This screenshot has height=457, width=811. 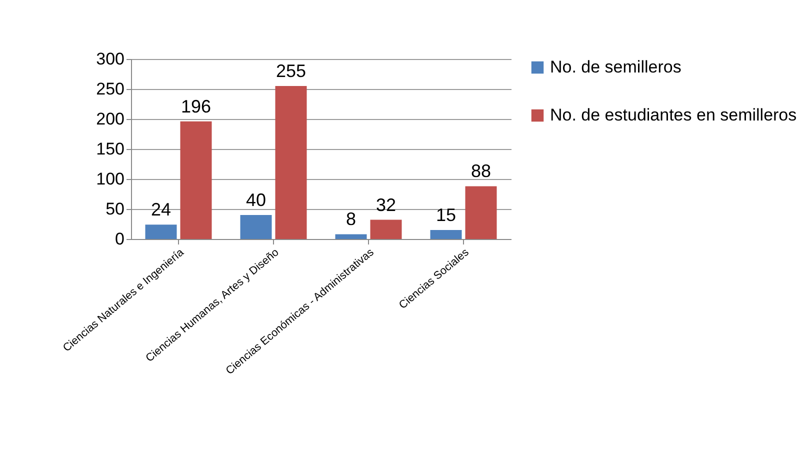 What do you see at coordinates (291, 71) in the screenshot?
I see `data-label: 255` at bounding box center [291, 71].